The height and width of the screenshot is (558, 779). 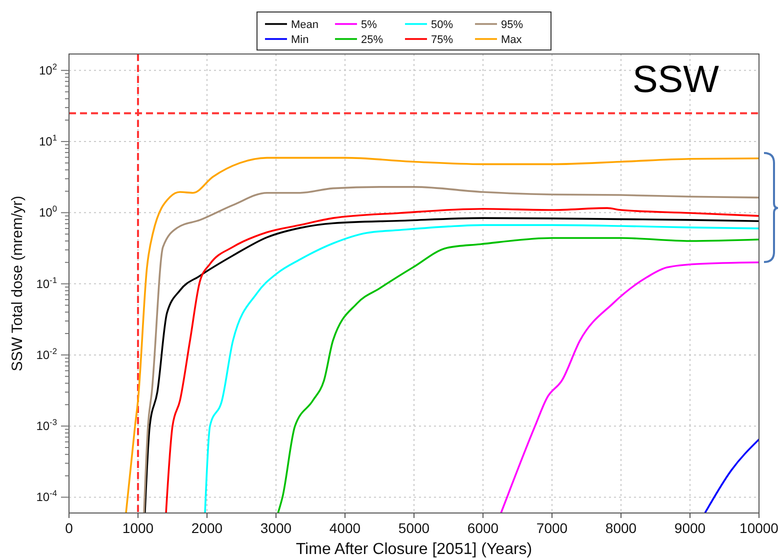 What do you see at coordinates (621, 528) in the screenshot?
I see `x-tick-label: 8000` at bounding box center [621, 528].